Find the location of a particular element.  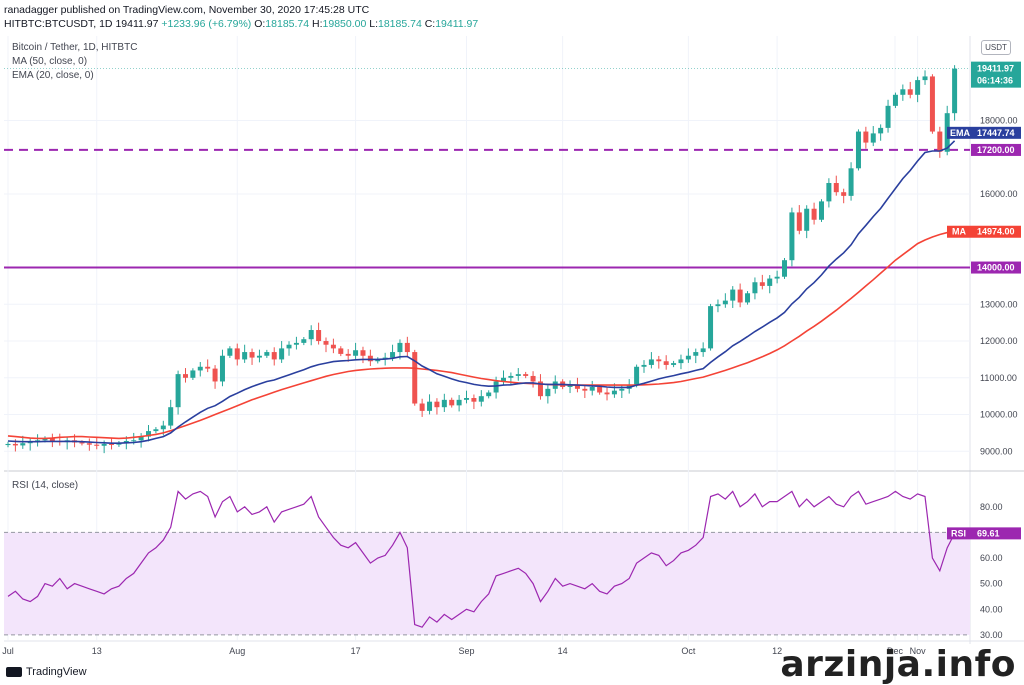

legend-rsi: RSI (14, close) is located at coordinates (45, 485).